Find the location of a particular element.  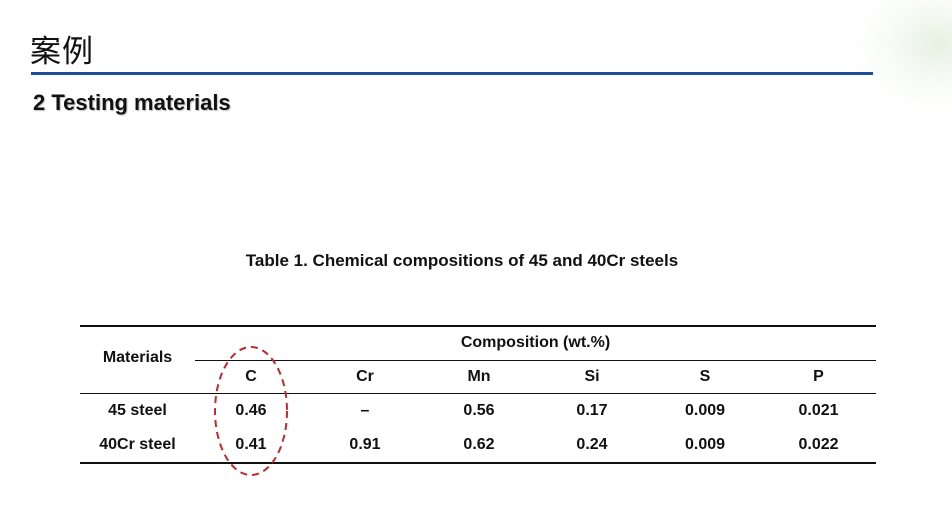

cell-cr: – is located at coordinates (365, 410).